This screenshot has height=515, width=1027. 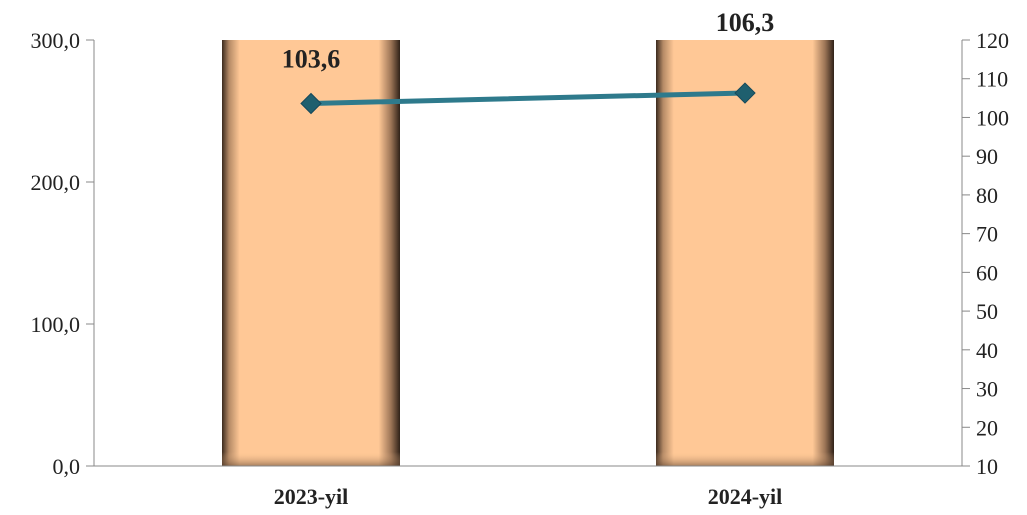 What do you see at coordinates (311, 103) in the screenshot?
I see `line-point-2023-yil` at bounding box center [311, 103].